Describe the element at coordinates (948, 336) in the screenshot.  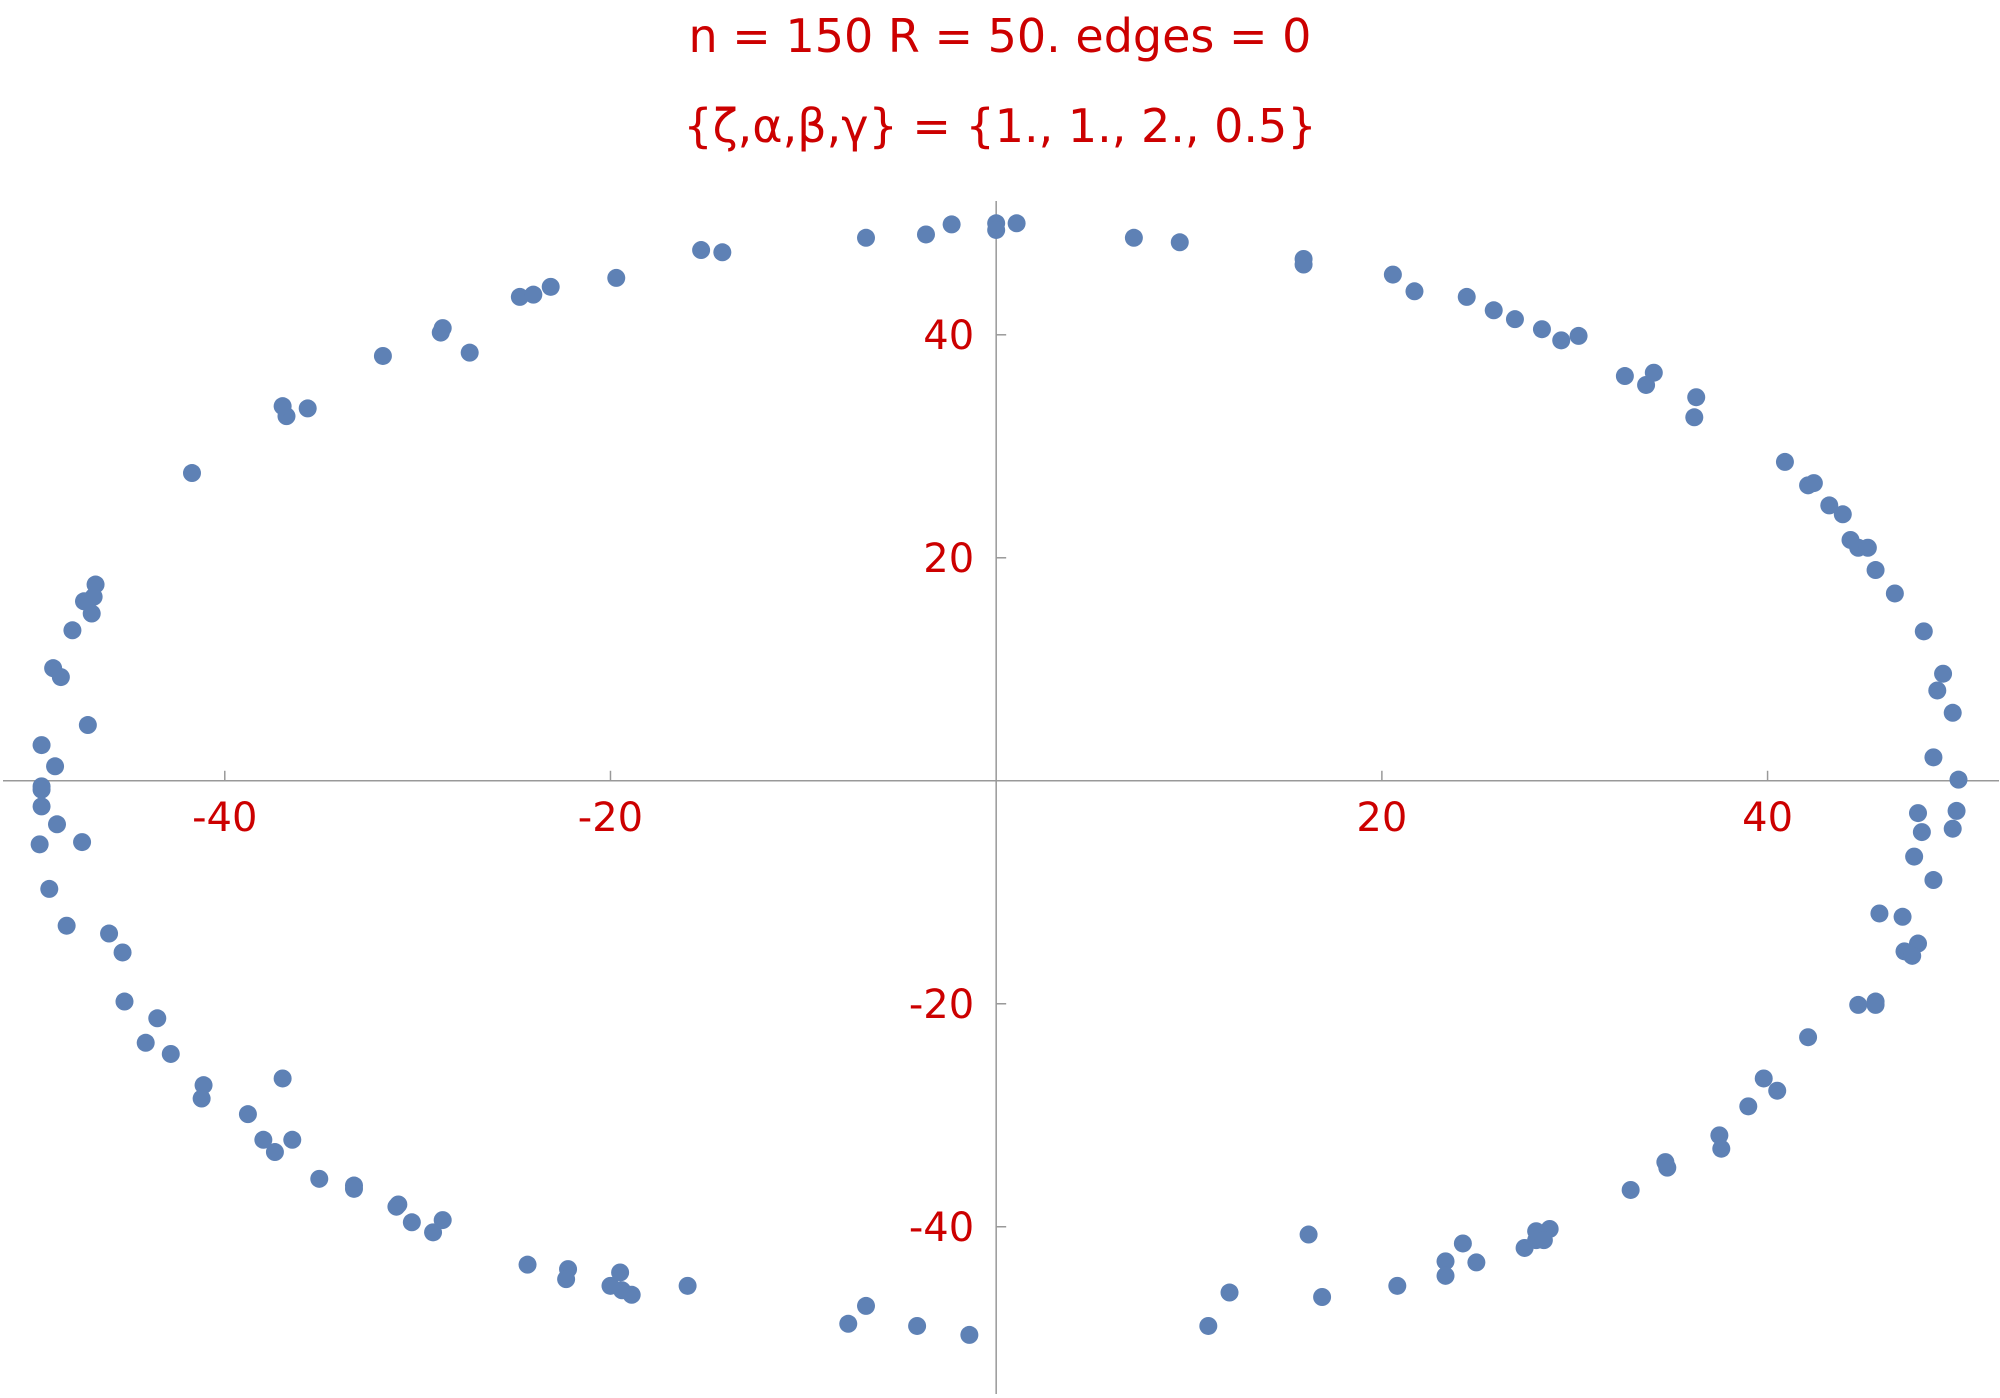
I see `y-tick-label: 40` at that location.